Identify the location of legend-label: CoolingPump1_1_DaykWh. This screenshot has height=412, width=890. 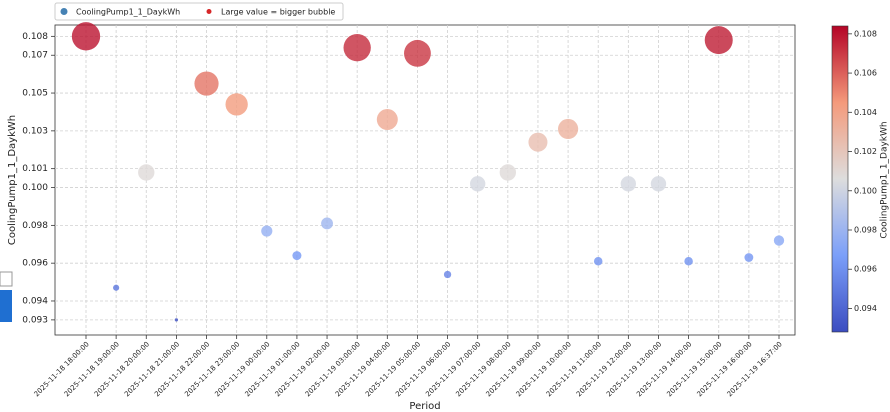
(128, 12).